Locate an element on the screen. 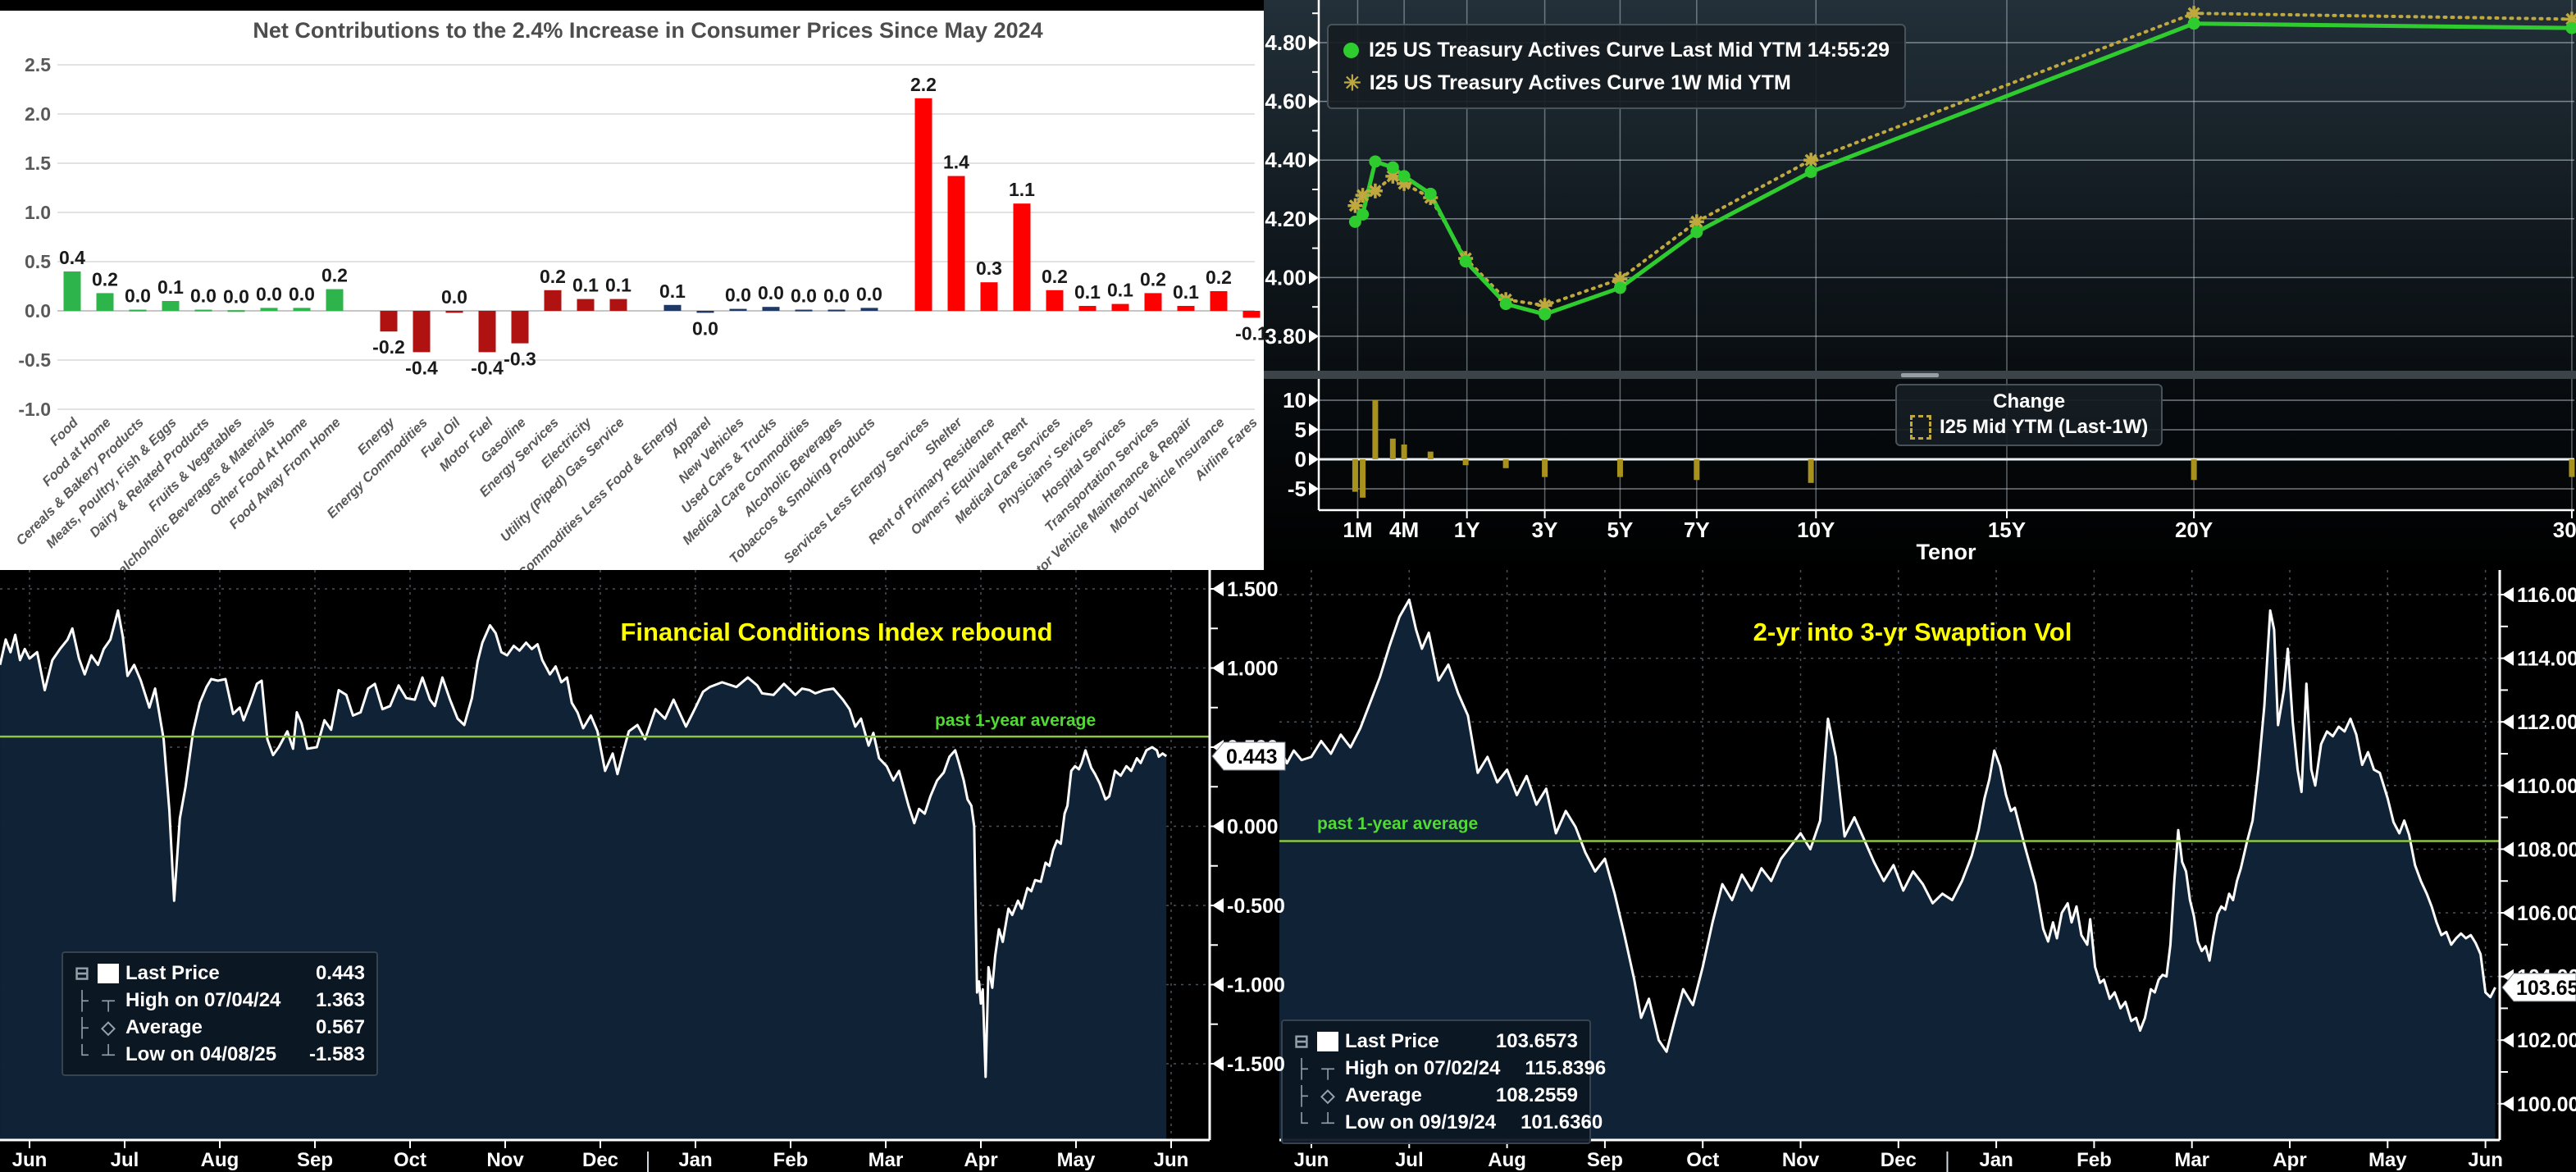 The width and height of the screenshot is (2576, 1172). change-bar-3M is located at coordinates (1375, 429).